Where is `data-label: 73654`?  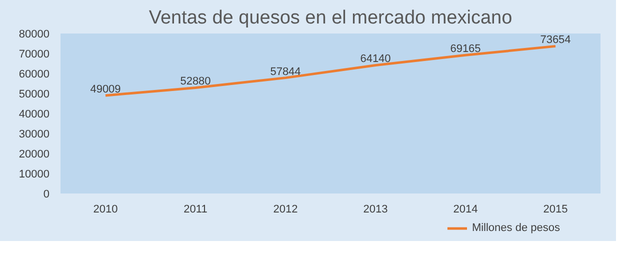
data-label: 73654 is located at coordinates (555, 40).